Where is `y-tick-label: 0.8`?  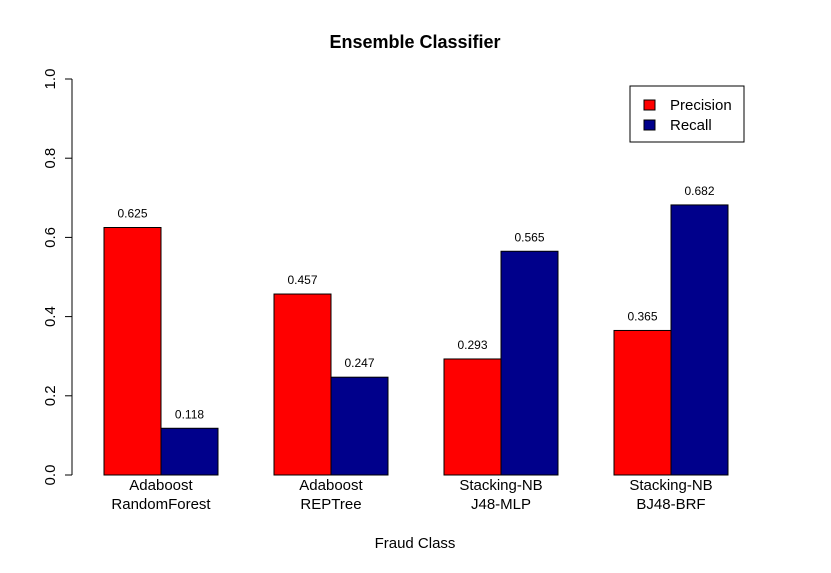 y-tick-label: 0.8 is located at coordinates (50, 158).